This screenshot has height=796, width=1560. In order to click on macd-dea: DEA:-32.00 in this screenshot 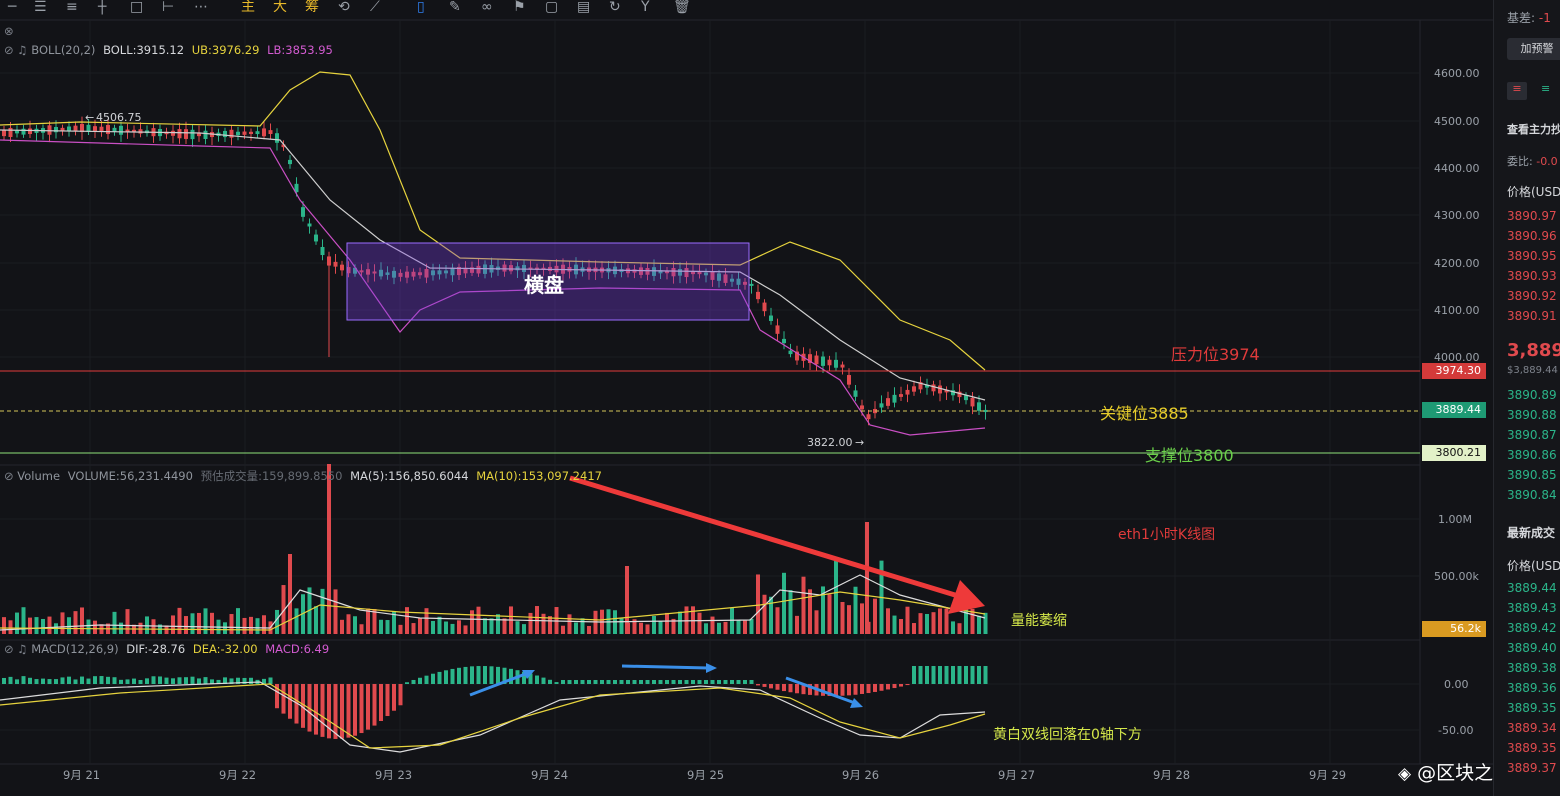, I will do `click(225, 649)`.